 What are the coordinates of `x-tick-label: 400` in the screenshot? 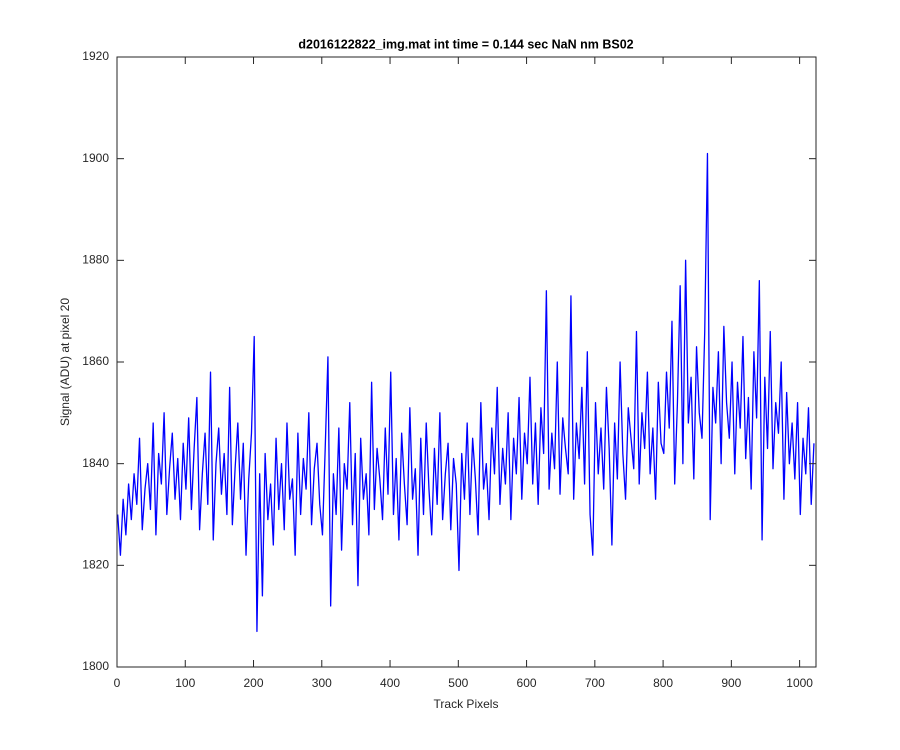 It's located at (390, 683).